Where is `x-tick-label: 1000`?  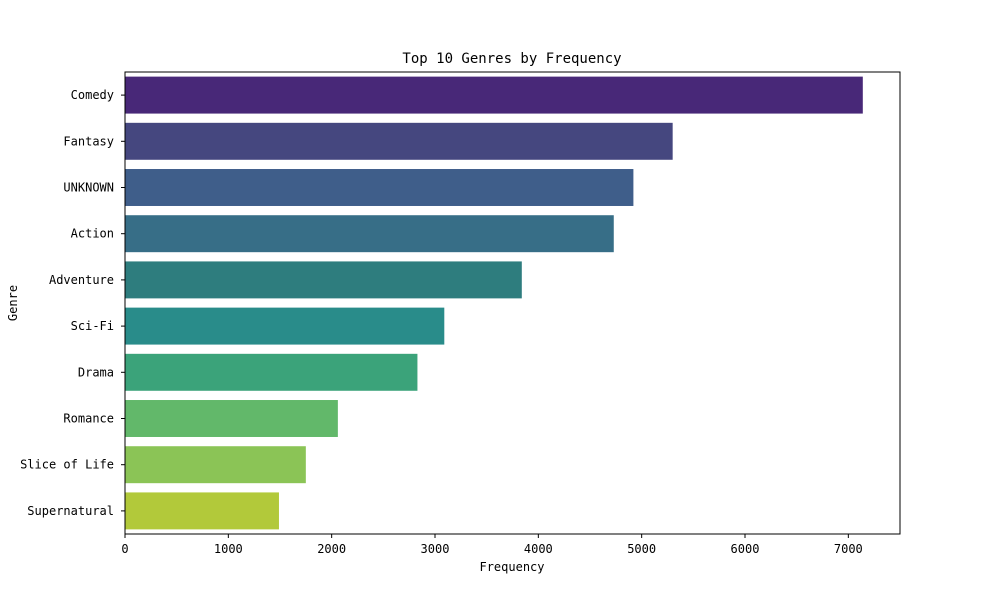
x-tick-label: 1000 is located at coordinates (228, 549).